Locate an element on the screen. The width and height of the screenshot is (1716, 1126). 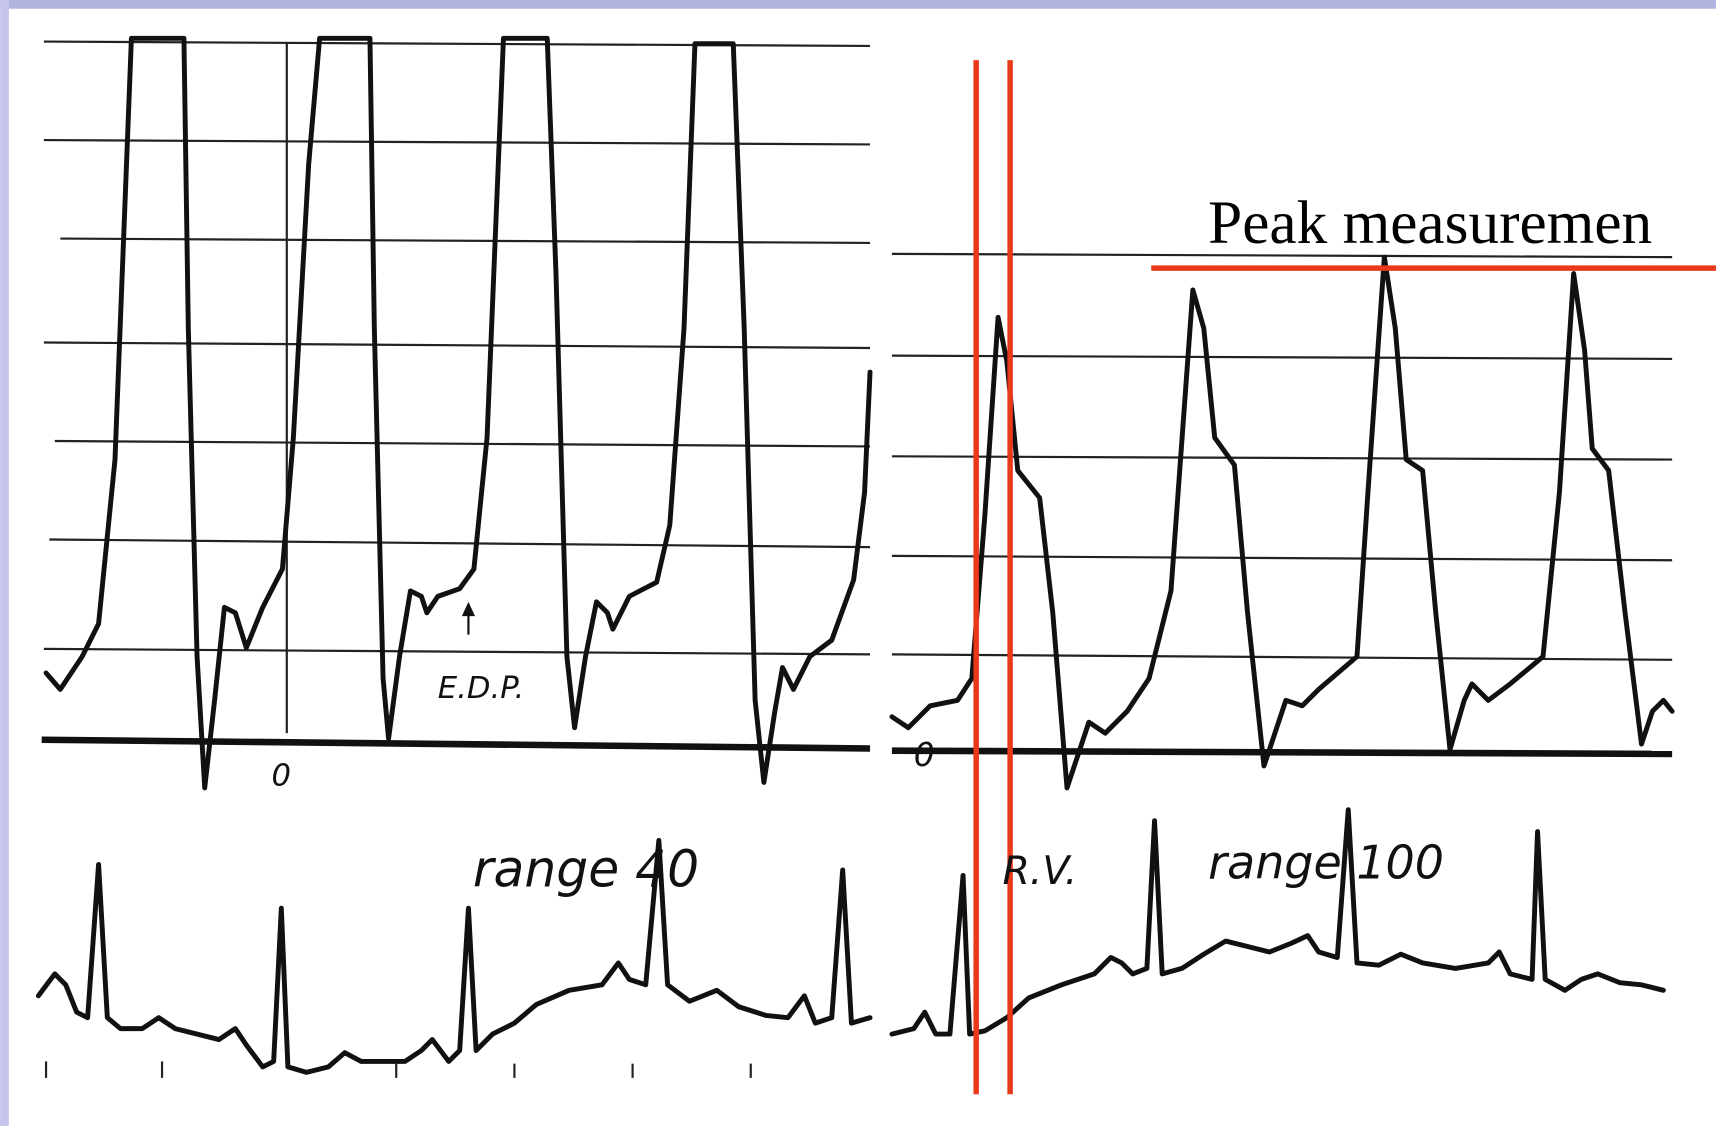
rv-label: R.V. is located at coordinates (1039, 871).